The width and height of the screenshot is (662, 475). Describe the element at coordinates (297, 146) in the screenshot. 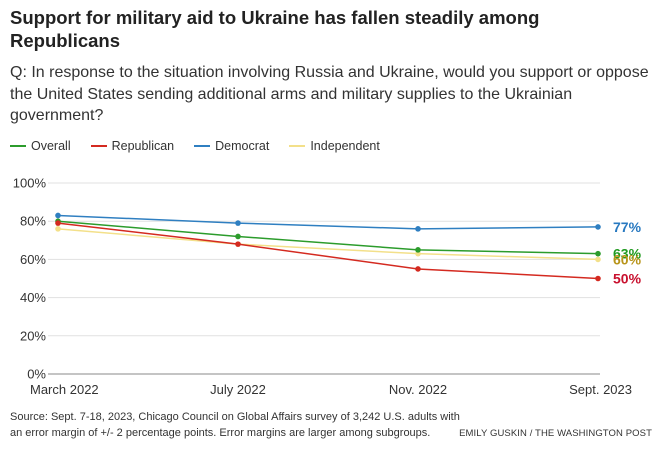

I see `legend-swatch-independent` at that location.